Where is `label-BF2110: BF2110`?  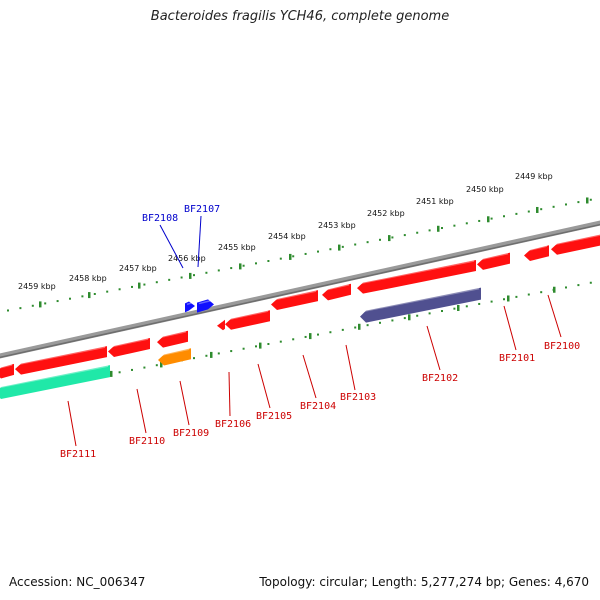 label-BF2110: BF2110 is located at coordinates (147, 441).